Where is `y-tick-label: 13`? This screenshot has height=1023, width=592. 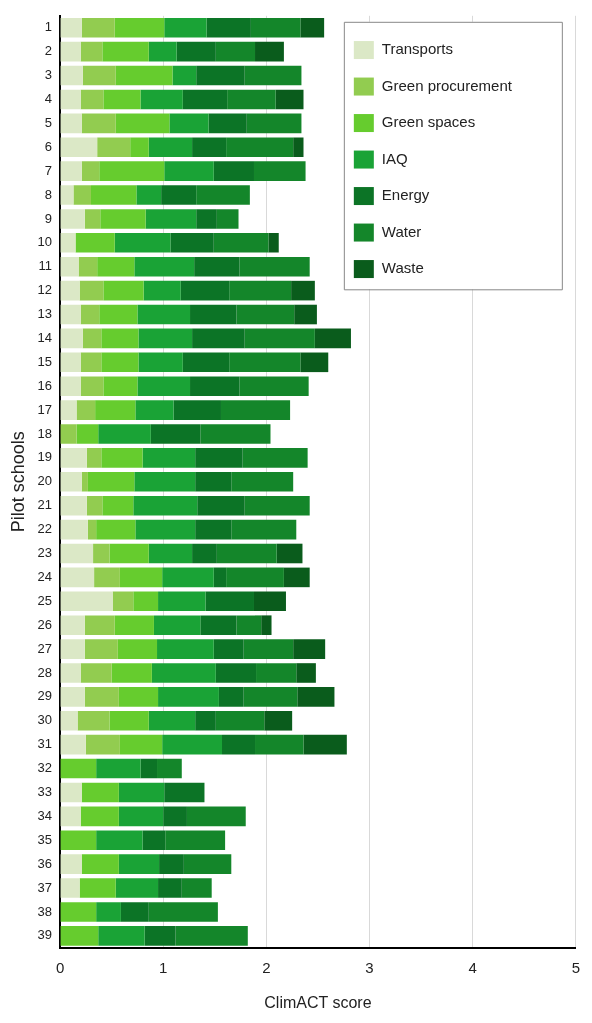 y-tick-label: 13 is located at coordinates (45, 314).